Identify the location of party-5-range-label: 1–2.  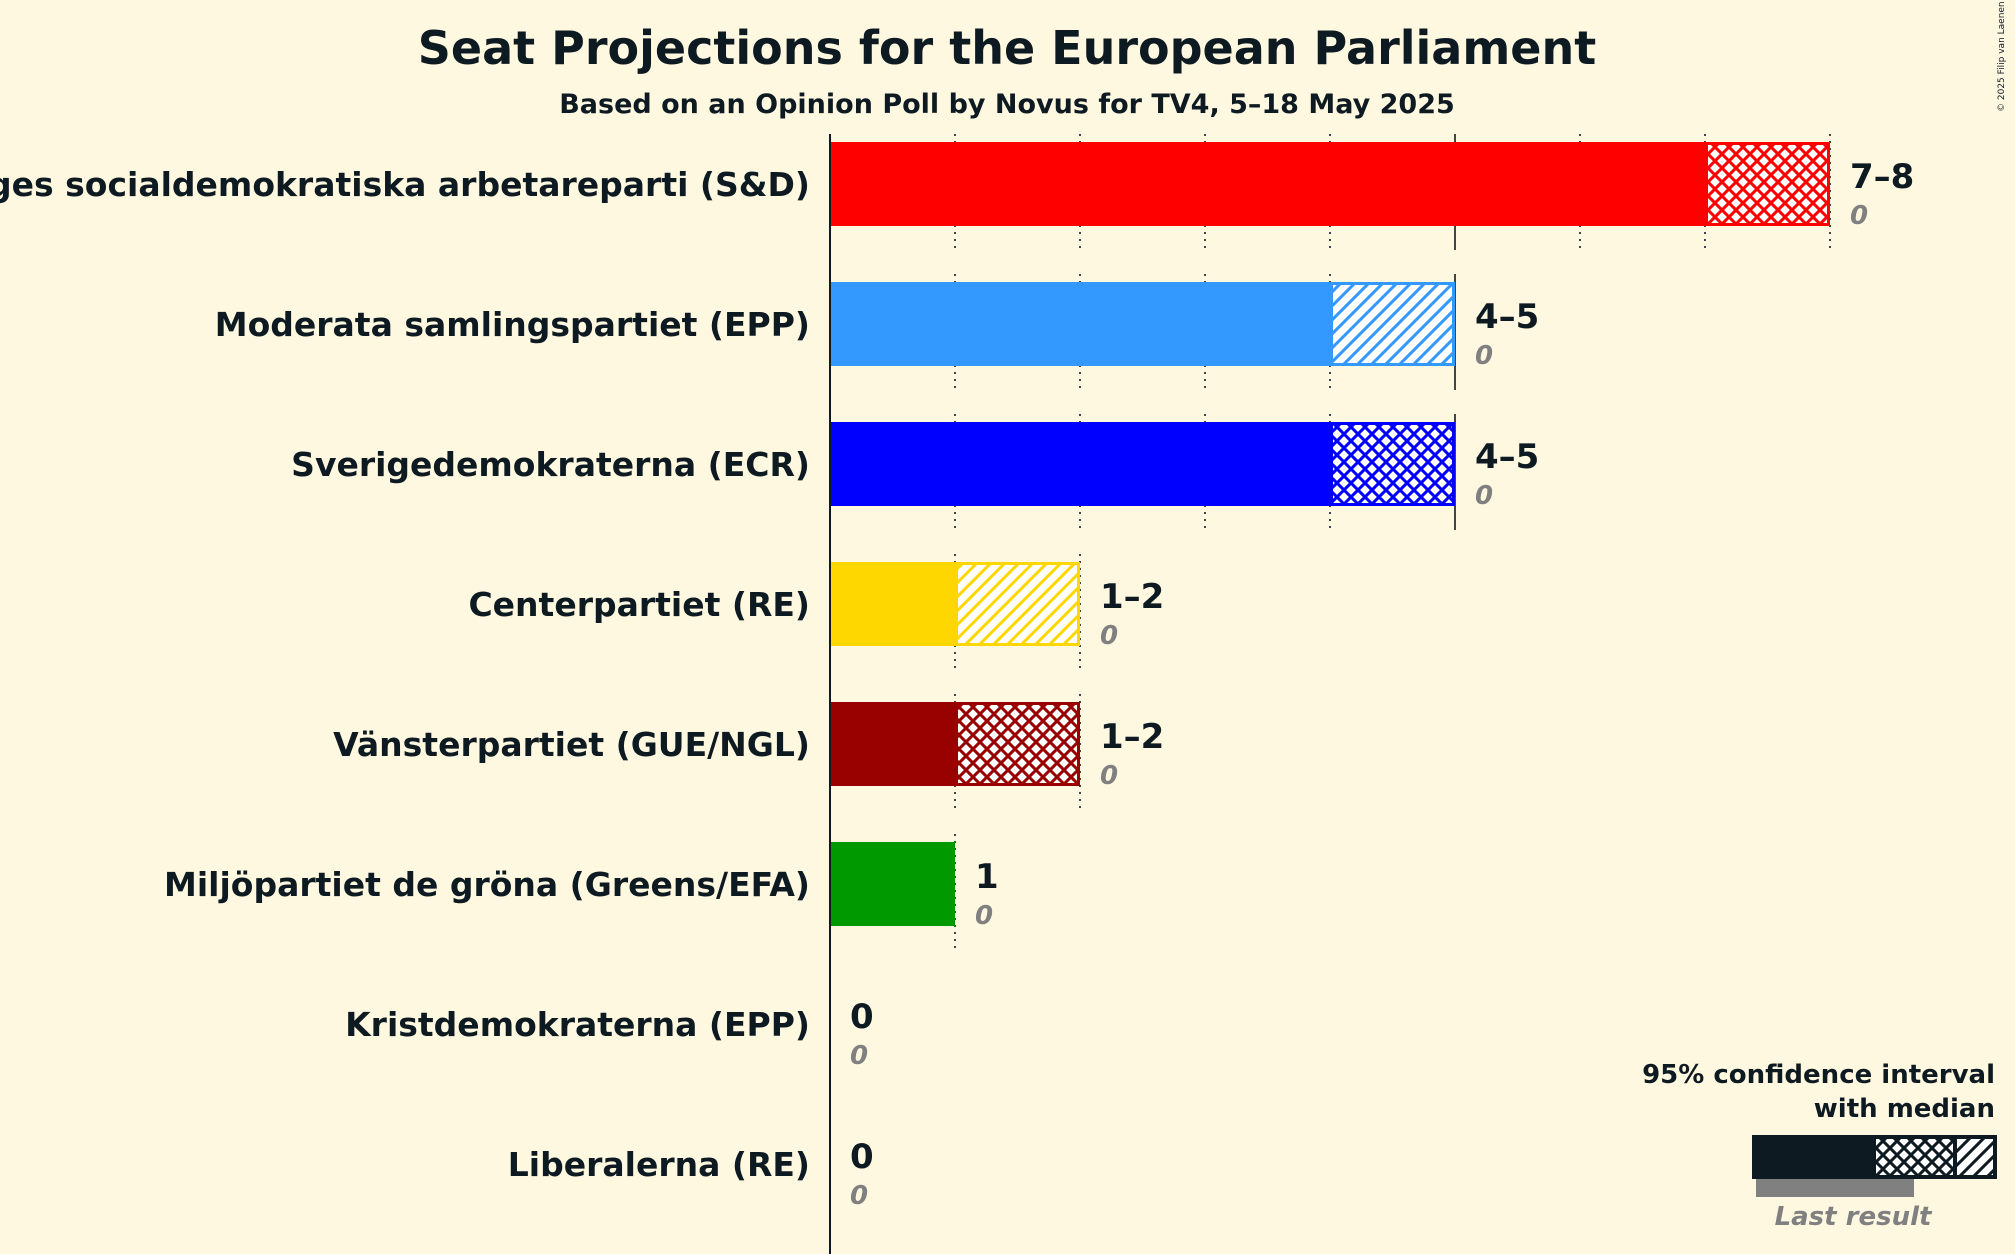
(1132, 737).